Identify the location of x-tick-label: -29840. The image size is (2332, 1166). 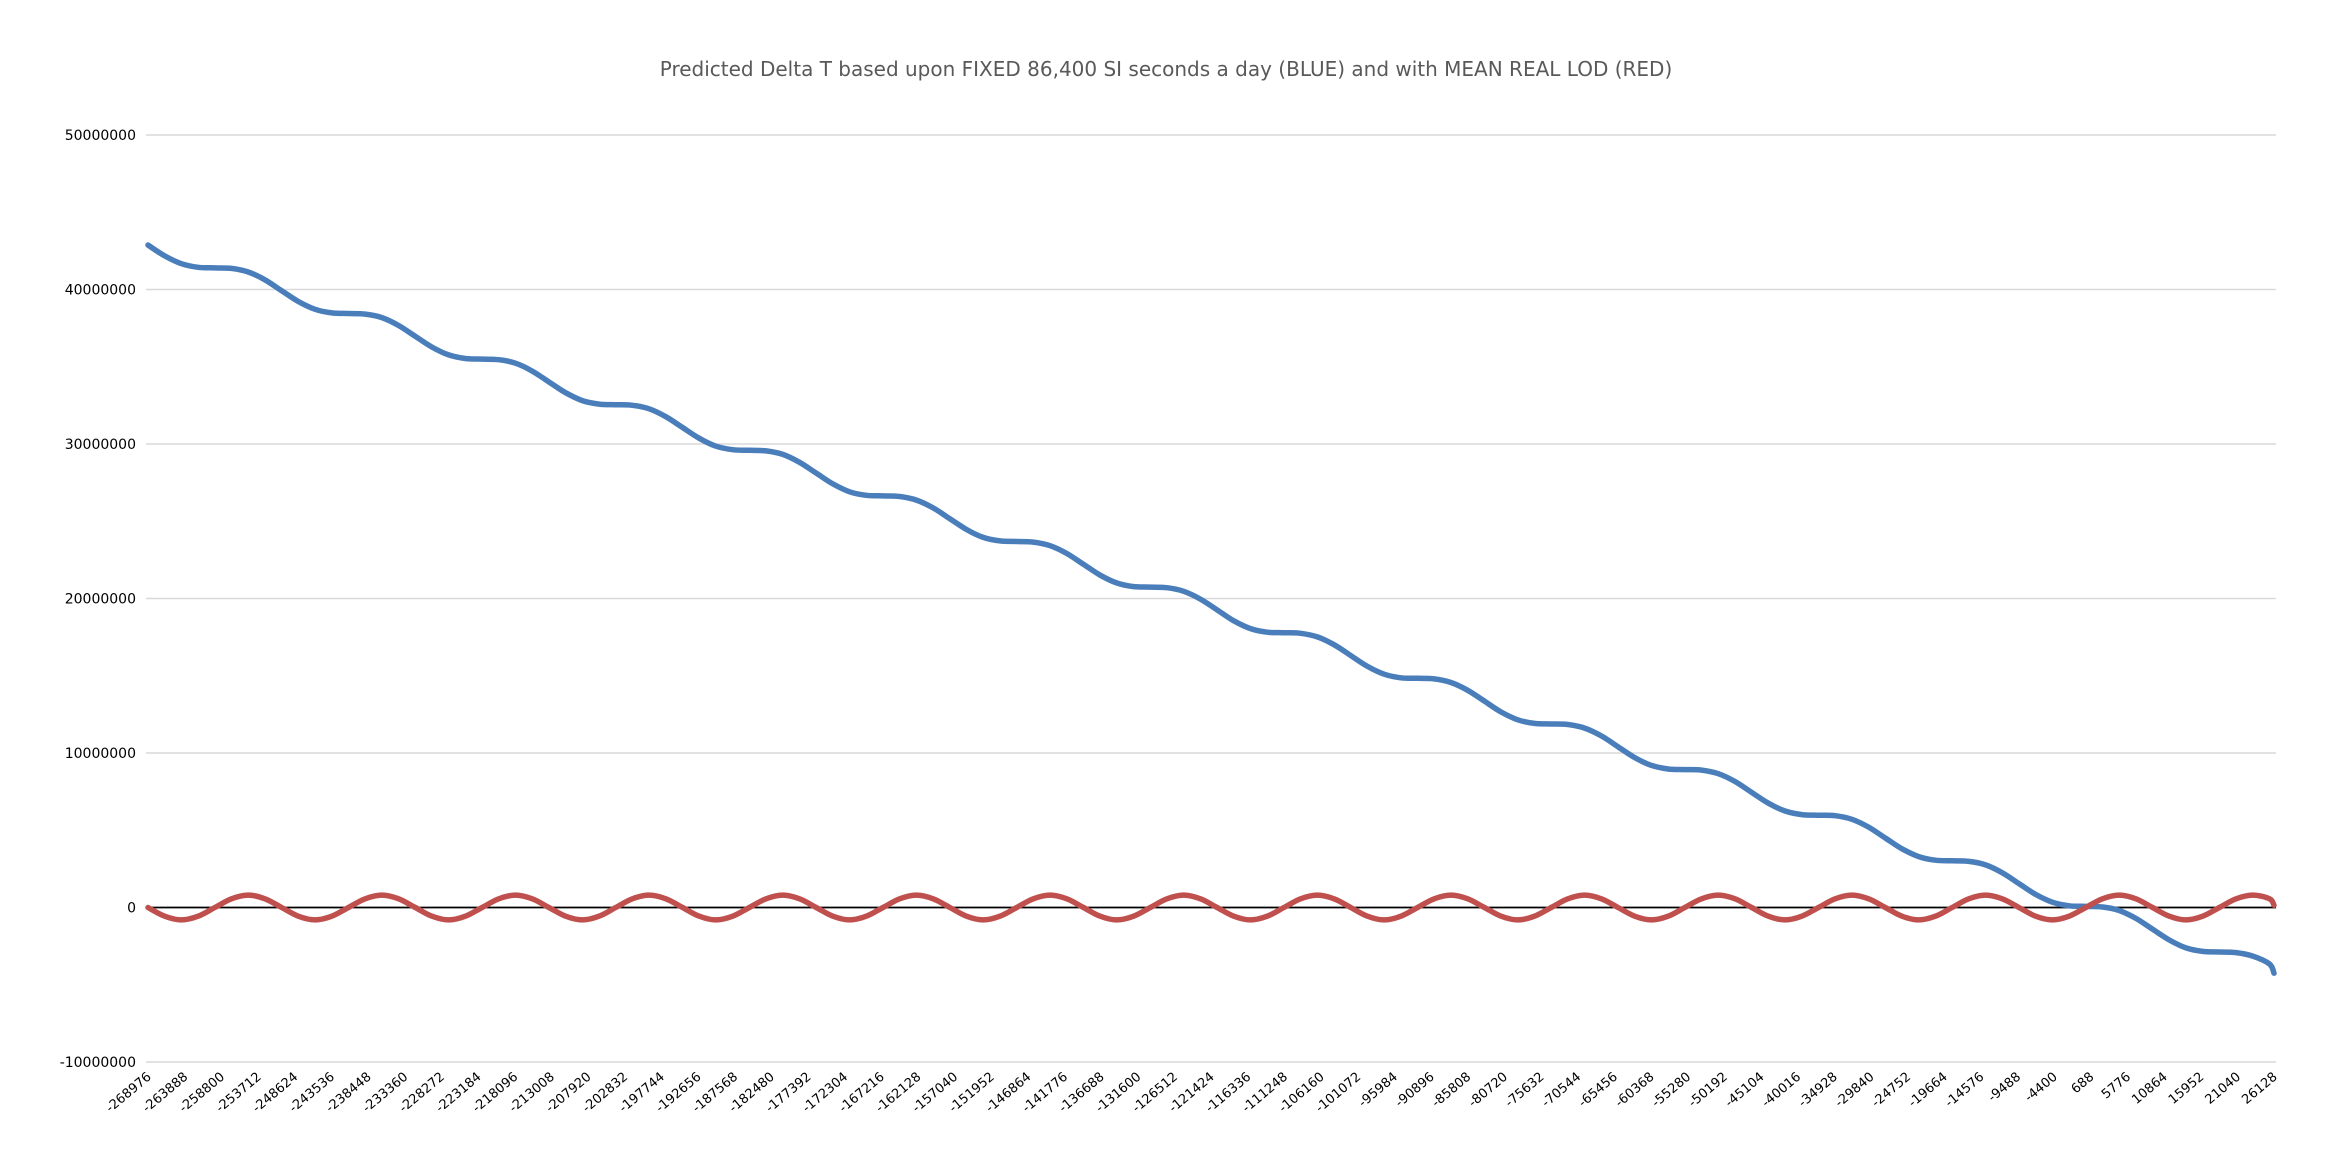
(1854, 1090).